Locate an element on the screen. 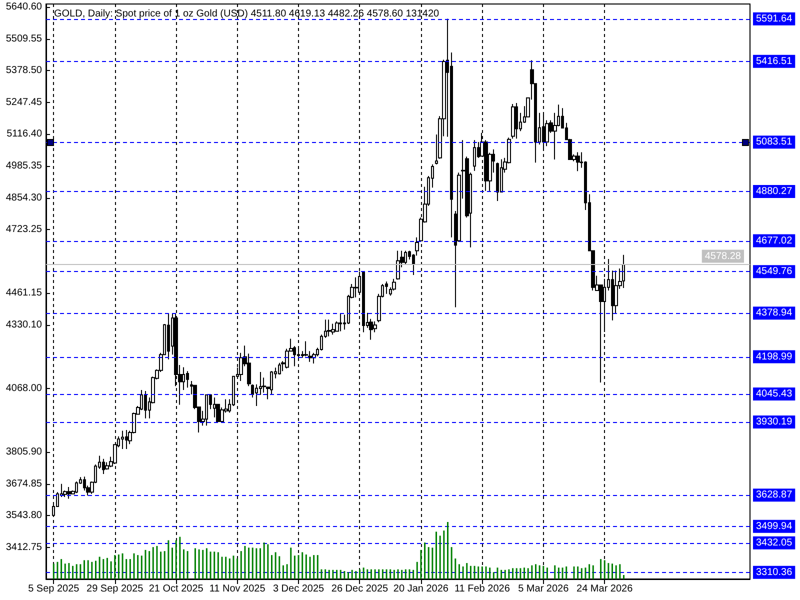 The width and height of the screenshot is (800, 600). y-tick-label: 3412.75 is located at coordinates (24, 548).